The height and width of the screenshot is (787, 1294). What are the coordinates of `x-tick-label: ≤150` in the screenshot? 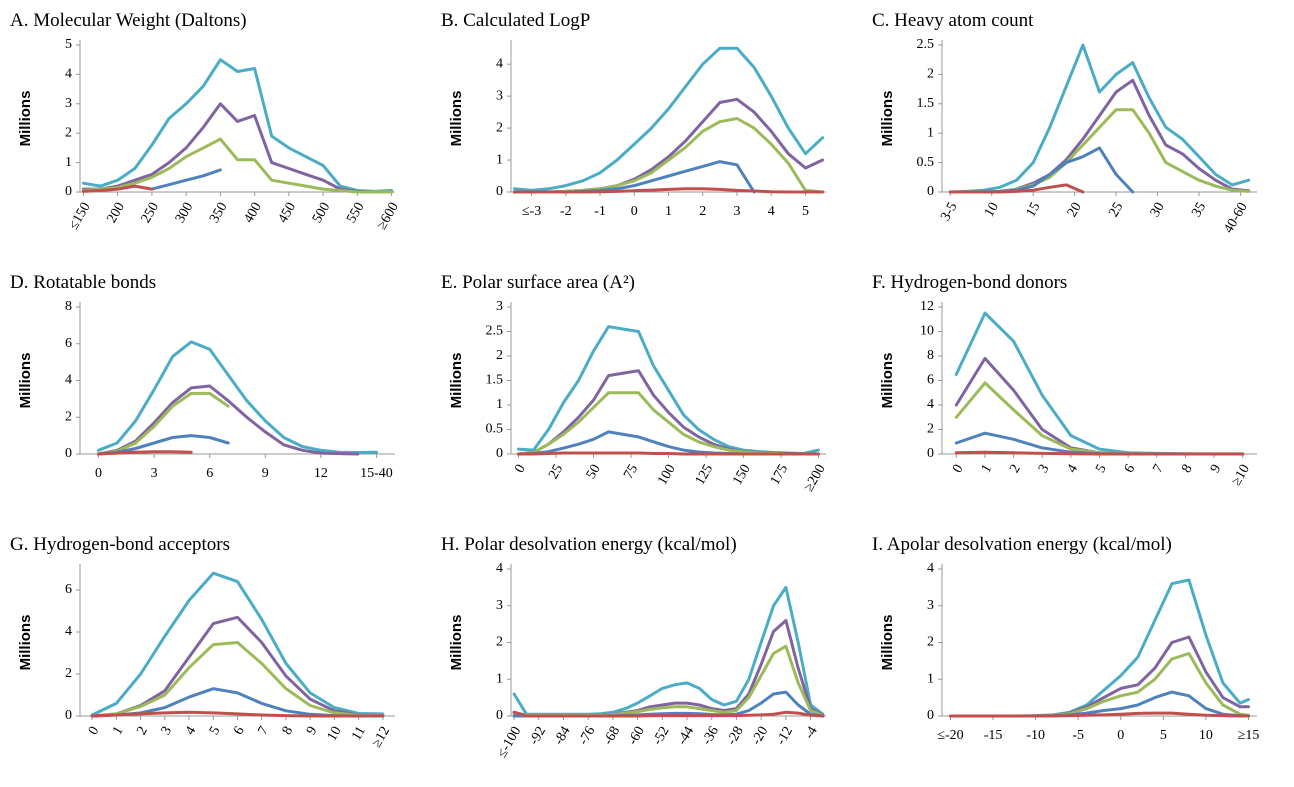 It's located at (79, 216).